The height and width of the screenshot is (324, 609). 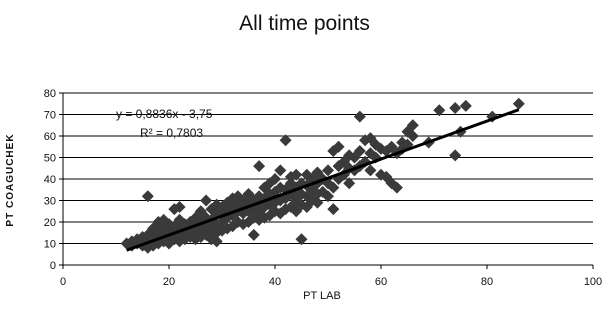 What do you see at coordinates (63, 282) in the screenshot?
I see `x-tick-label: 0` at bounding box center [63, 282].